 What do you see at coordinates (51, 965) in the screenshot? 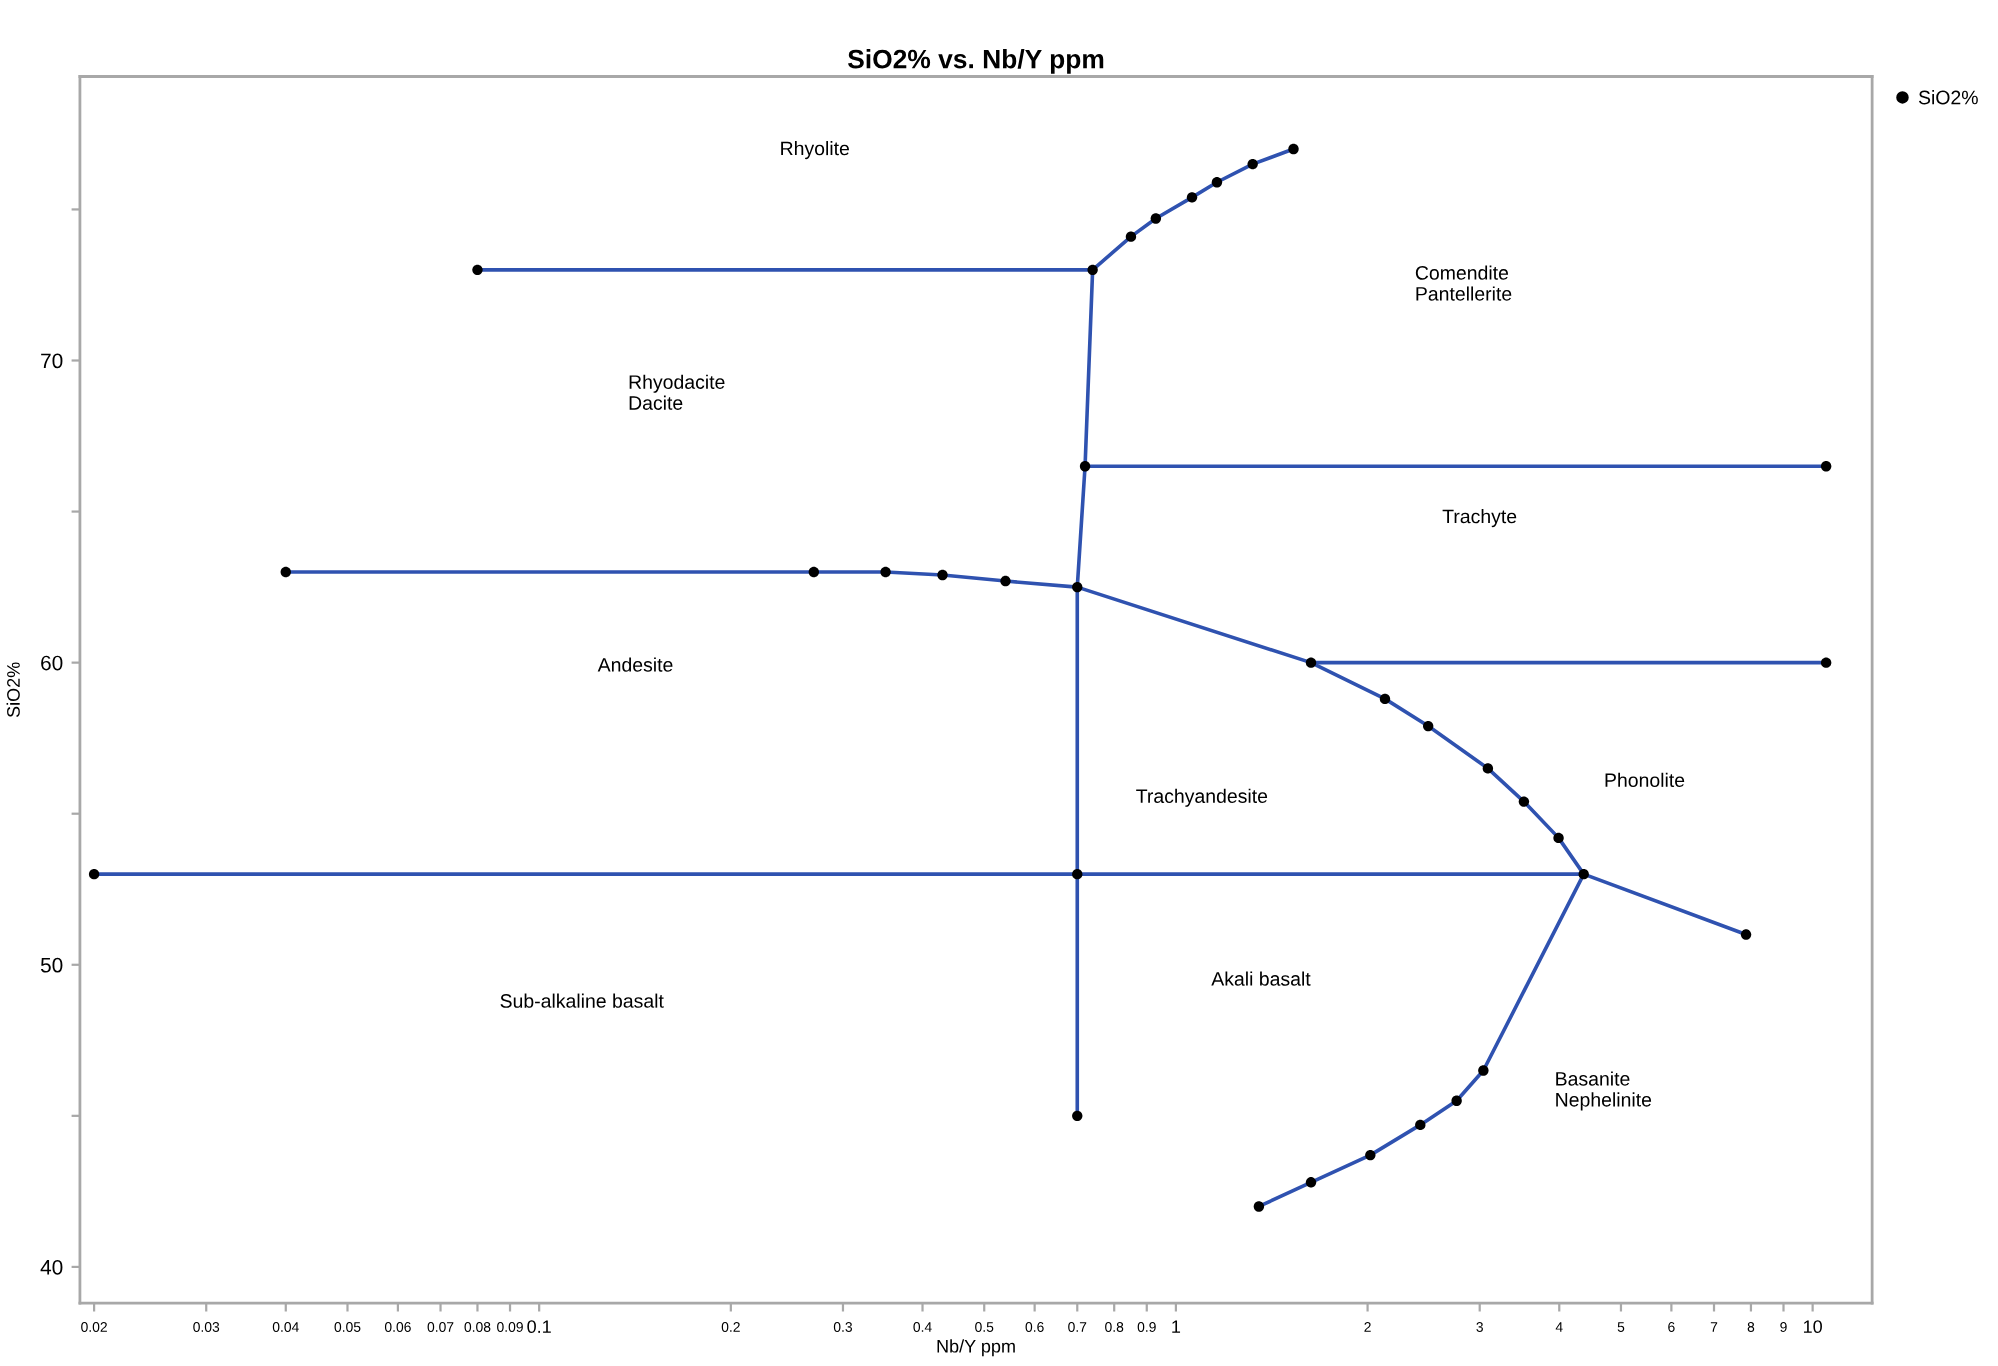
I see `y-tick-label: 50` at bounding box center [51, 965].